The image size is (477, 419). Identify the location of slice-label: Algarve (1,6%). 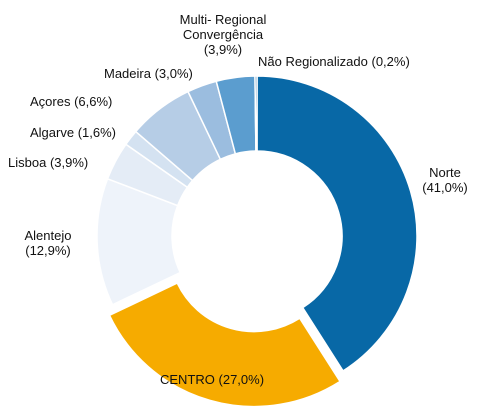
(73, 132).